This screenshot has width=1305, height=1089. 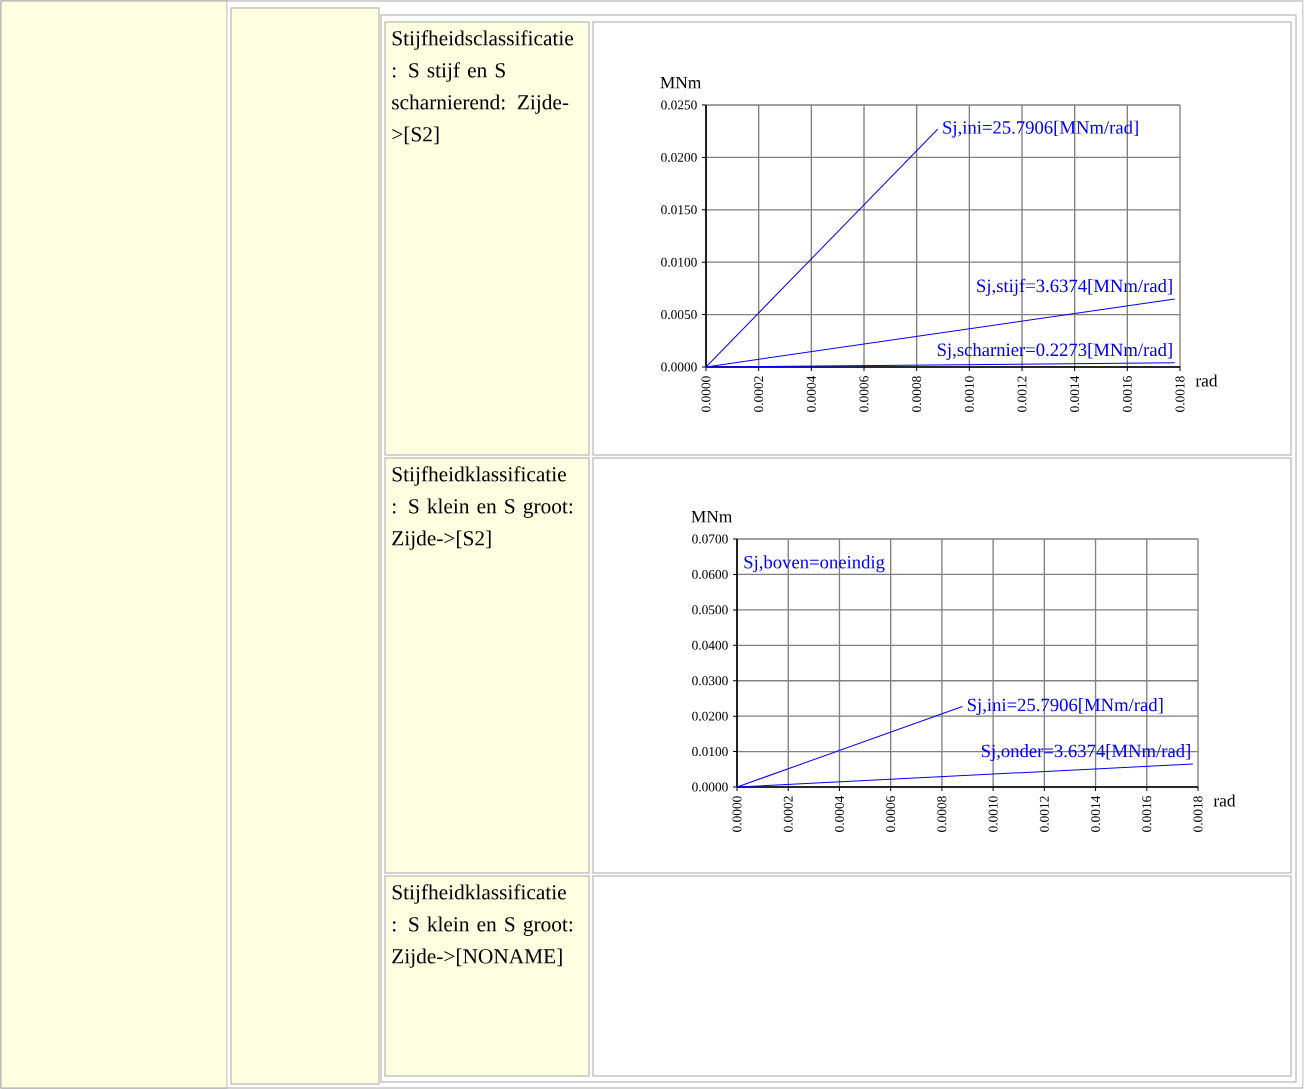 What do you see at coordinates (710, 645) in the screenshot?
I see `y-tick-label: 0.0400` at bounding box center [710, 645].